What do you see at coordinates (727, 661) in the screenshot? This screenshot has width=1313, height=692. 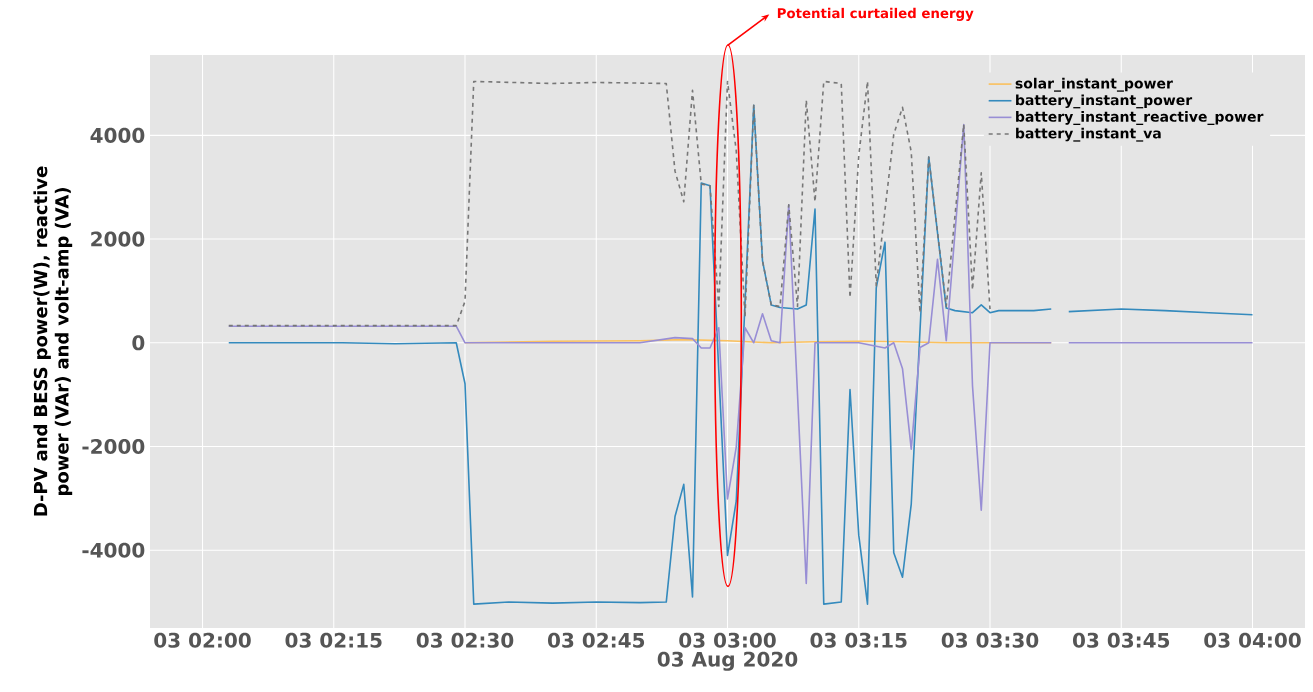 I see `x-axis-title: 03 Aug 2020` at bounding box center [727, 661].